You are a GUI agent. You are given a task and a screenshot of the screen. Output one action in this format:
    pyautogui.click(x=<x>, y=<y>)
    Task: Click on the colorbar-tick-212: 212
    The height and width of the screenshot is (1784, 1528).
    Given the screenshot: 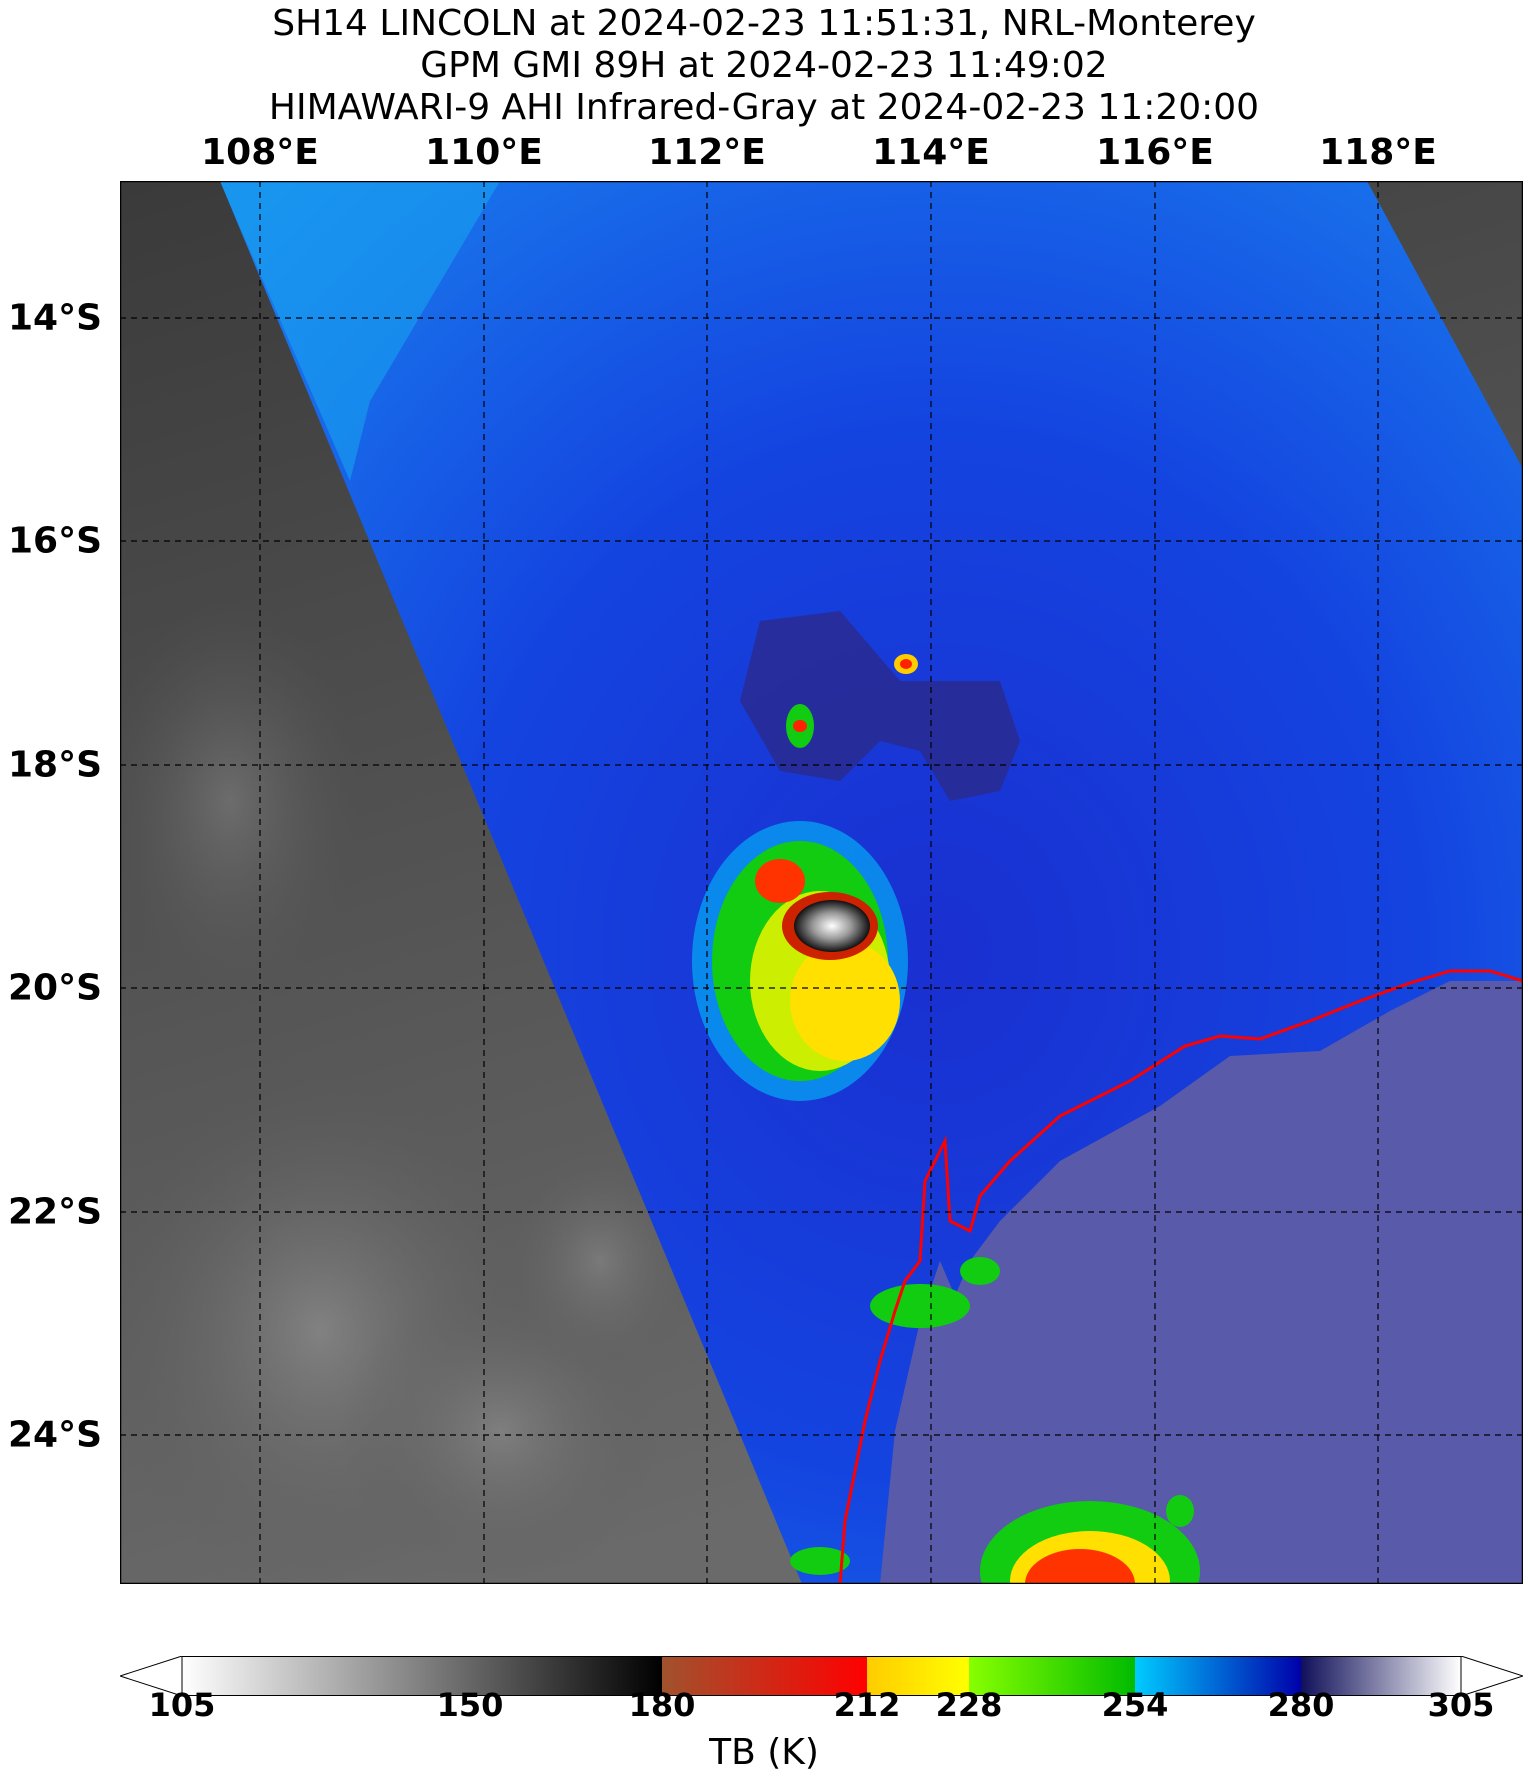 What is the action you would take?
    pyautogui.click(x=867, y=1705)
    